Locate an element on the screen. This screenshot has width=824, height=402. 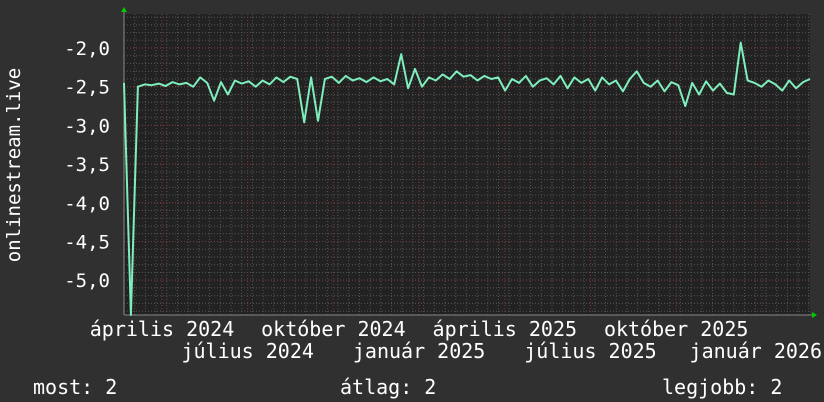
y-tick-label: -5,0 is located at coordinates (87, 281).